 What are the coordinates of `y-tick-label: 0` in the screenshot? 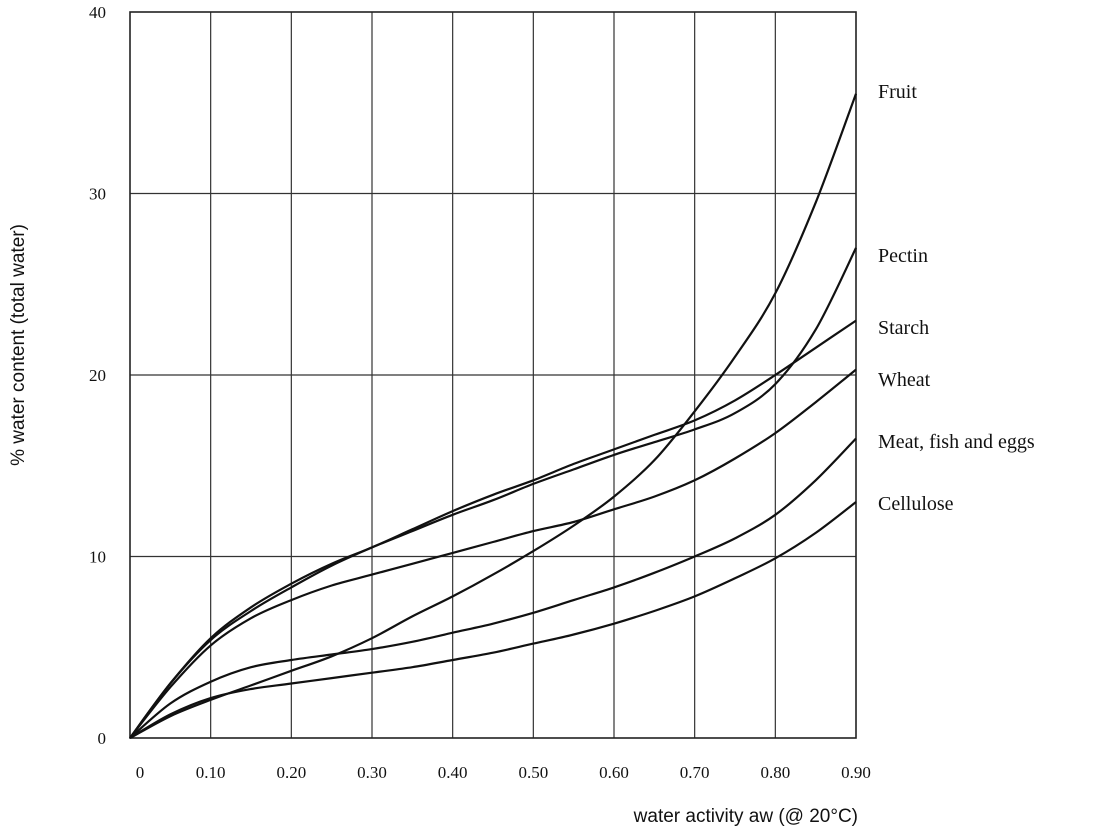 It's located at (102, 738).